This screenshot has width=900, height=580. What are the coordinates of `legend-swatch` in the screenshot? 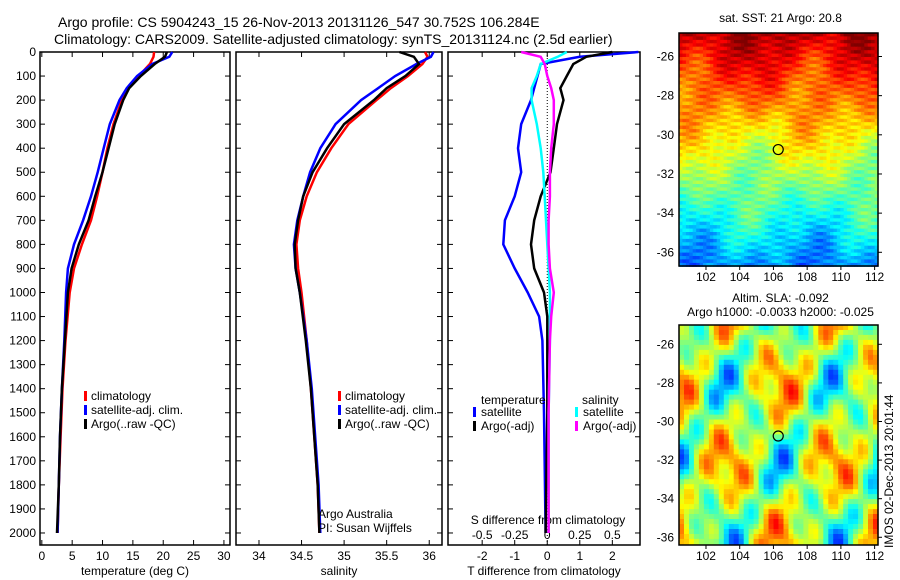 It's located at (339, 410).